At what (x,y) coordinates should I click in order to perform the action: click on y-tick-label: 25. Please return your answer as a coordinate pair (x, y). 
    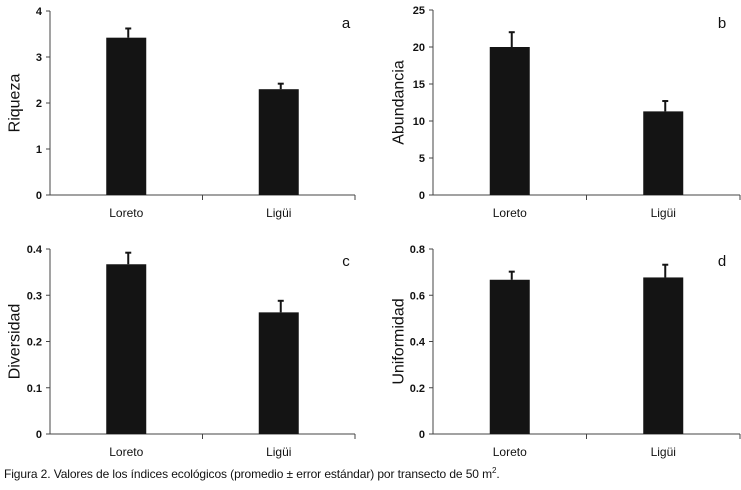
    Looking at the image, I should click on (419, 11).